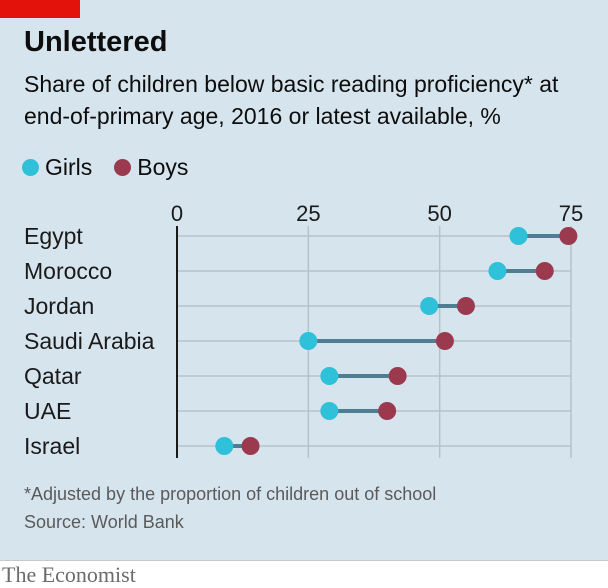 The image size is (608, 588). Describe the element at coordinates (89, 341) in the screenshot. I see `category-label: Saudi Arabia` at that location.